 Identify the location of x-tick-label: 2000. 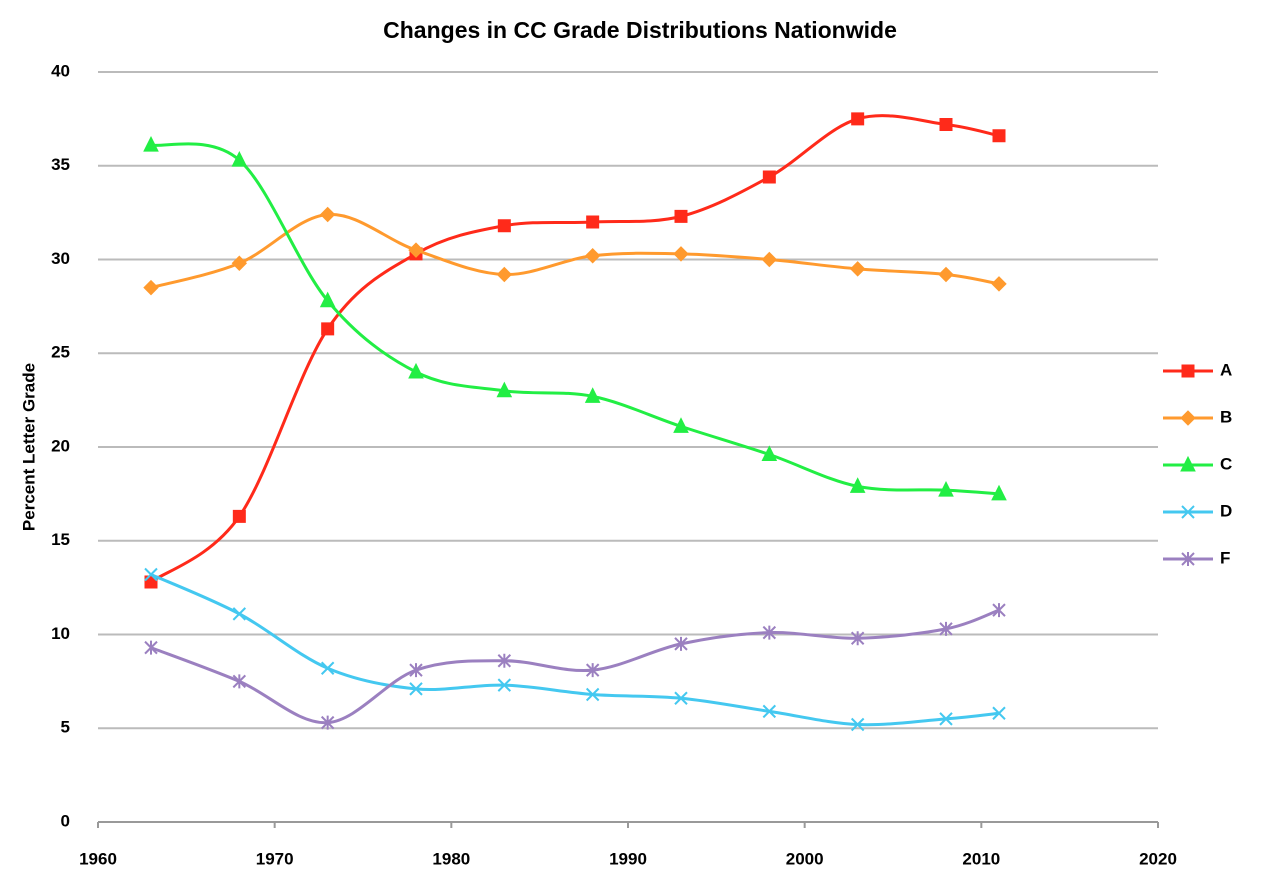
(805, 858).